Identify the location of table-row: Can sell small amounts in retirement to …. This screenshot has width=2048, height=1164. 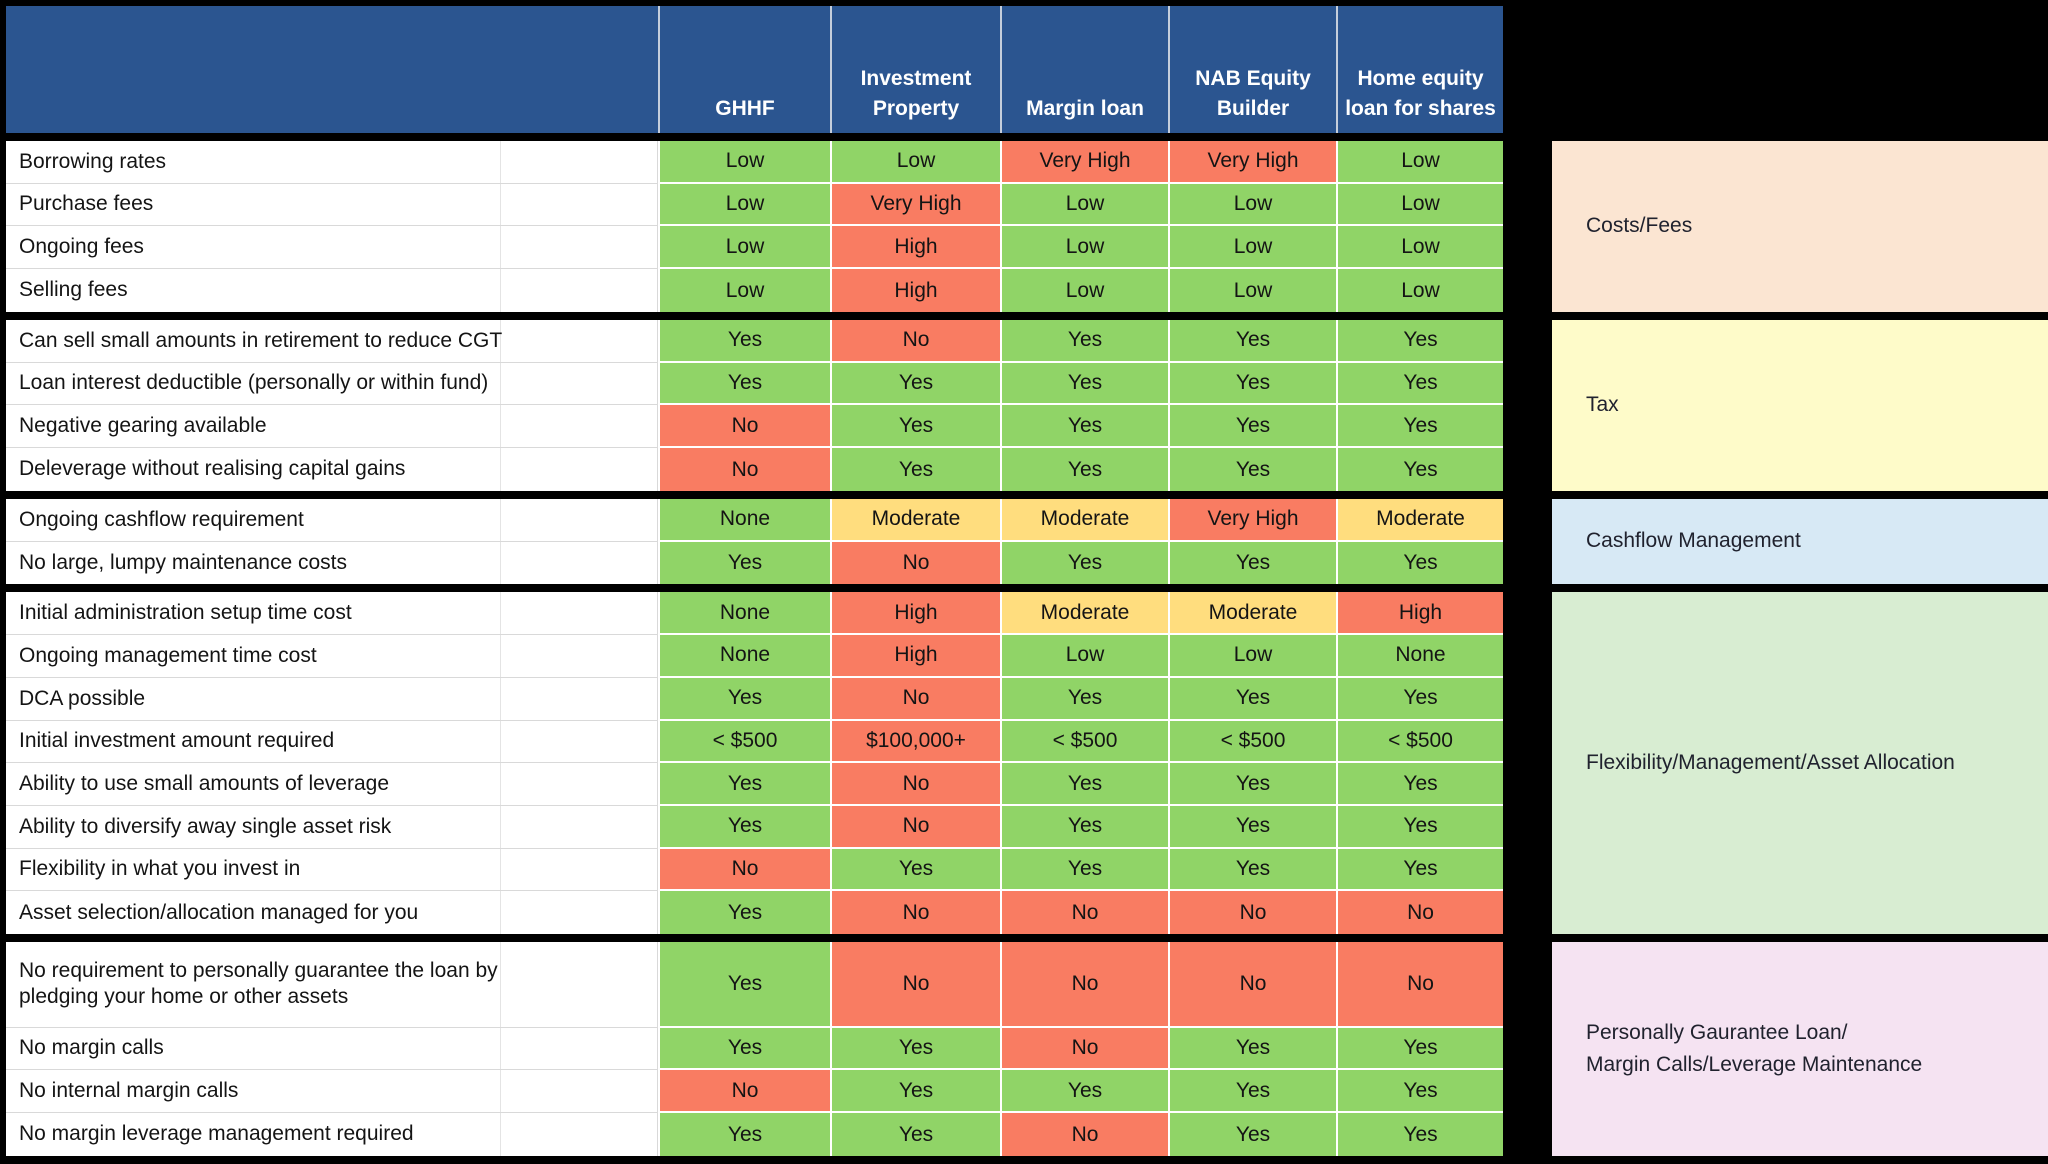
(754, 341).